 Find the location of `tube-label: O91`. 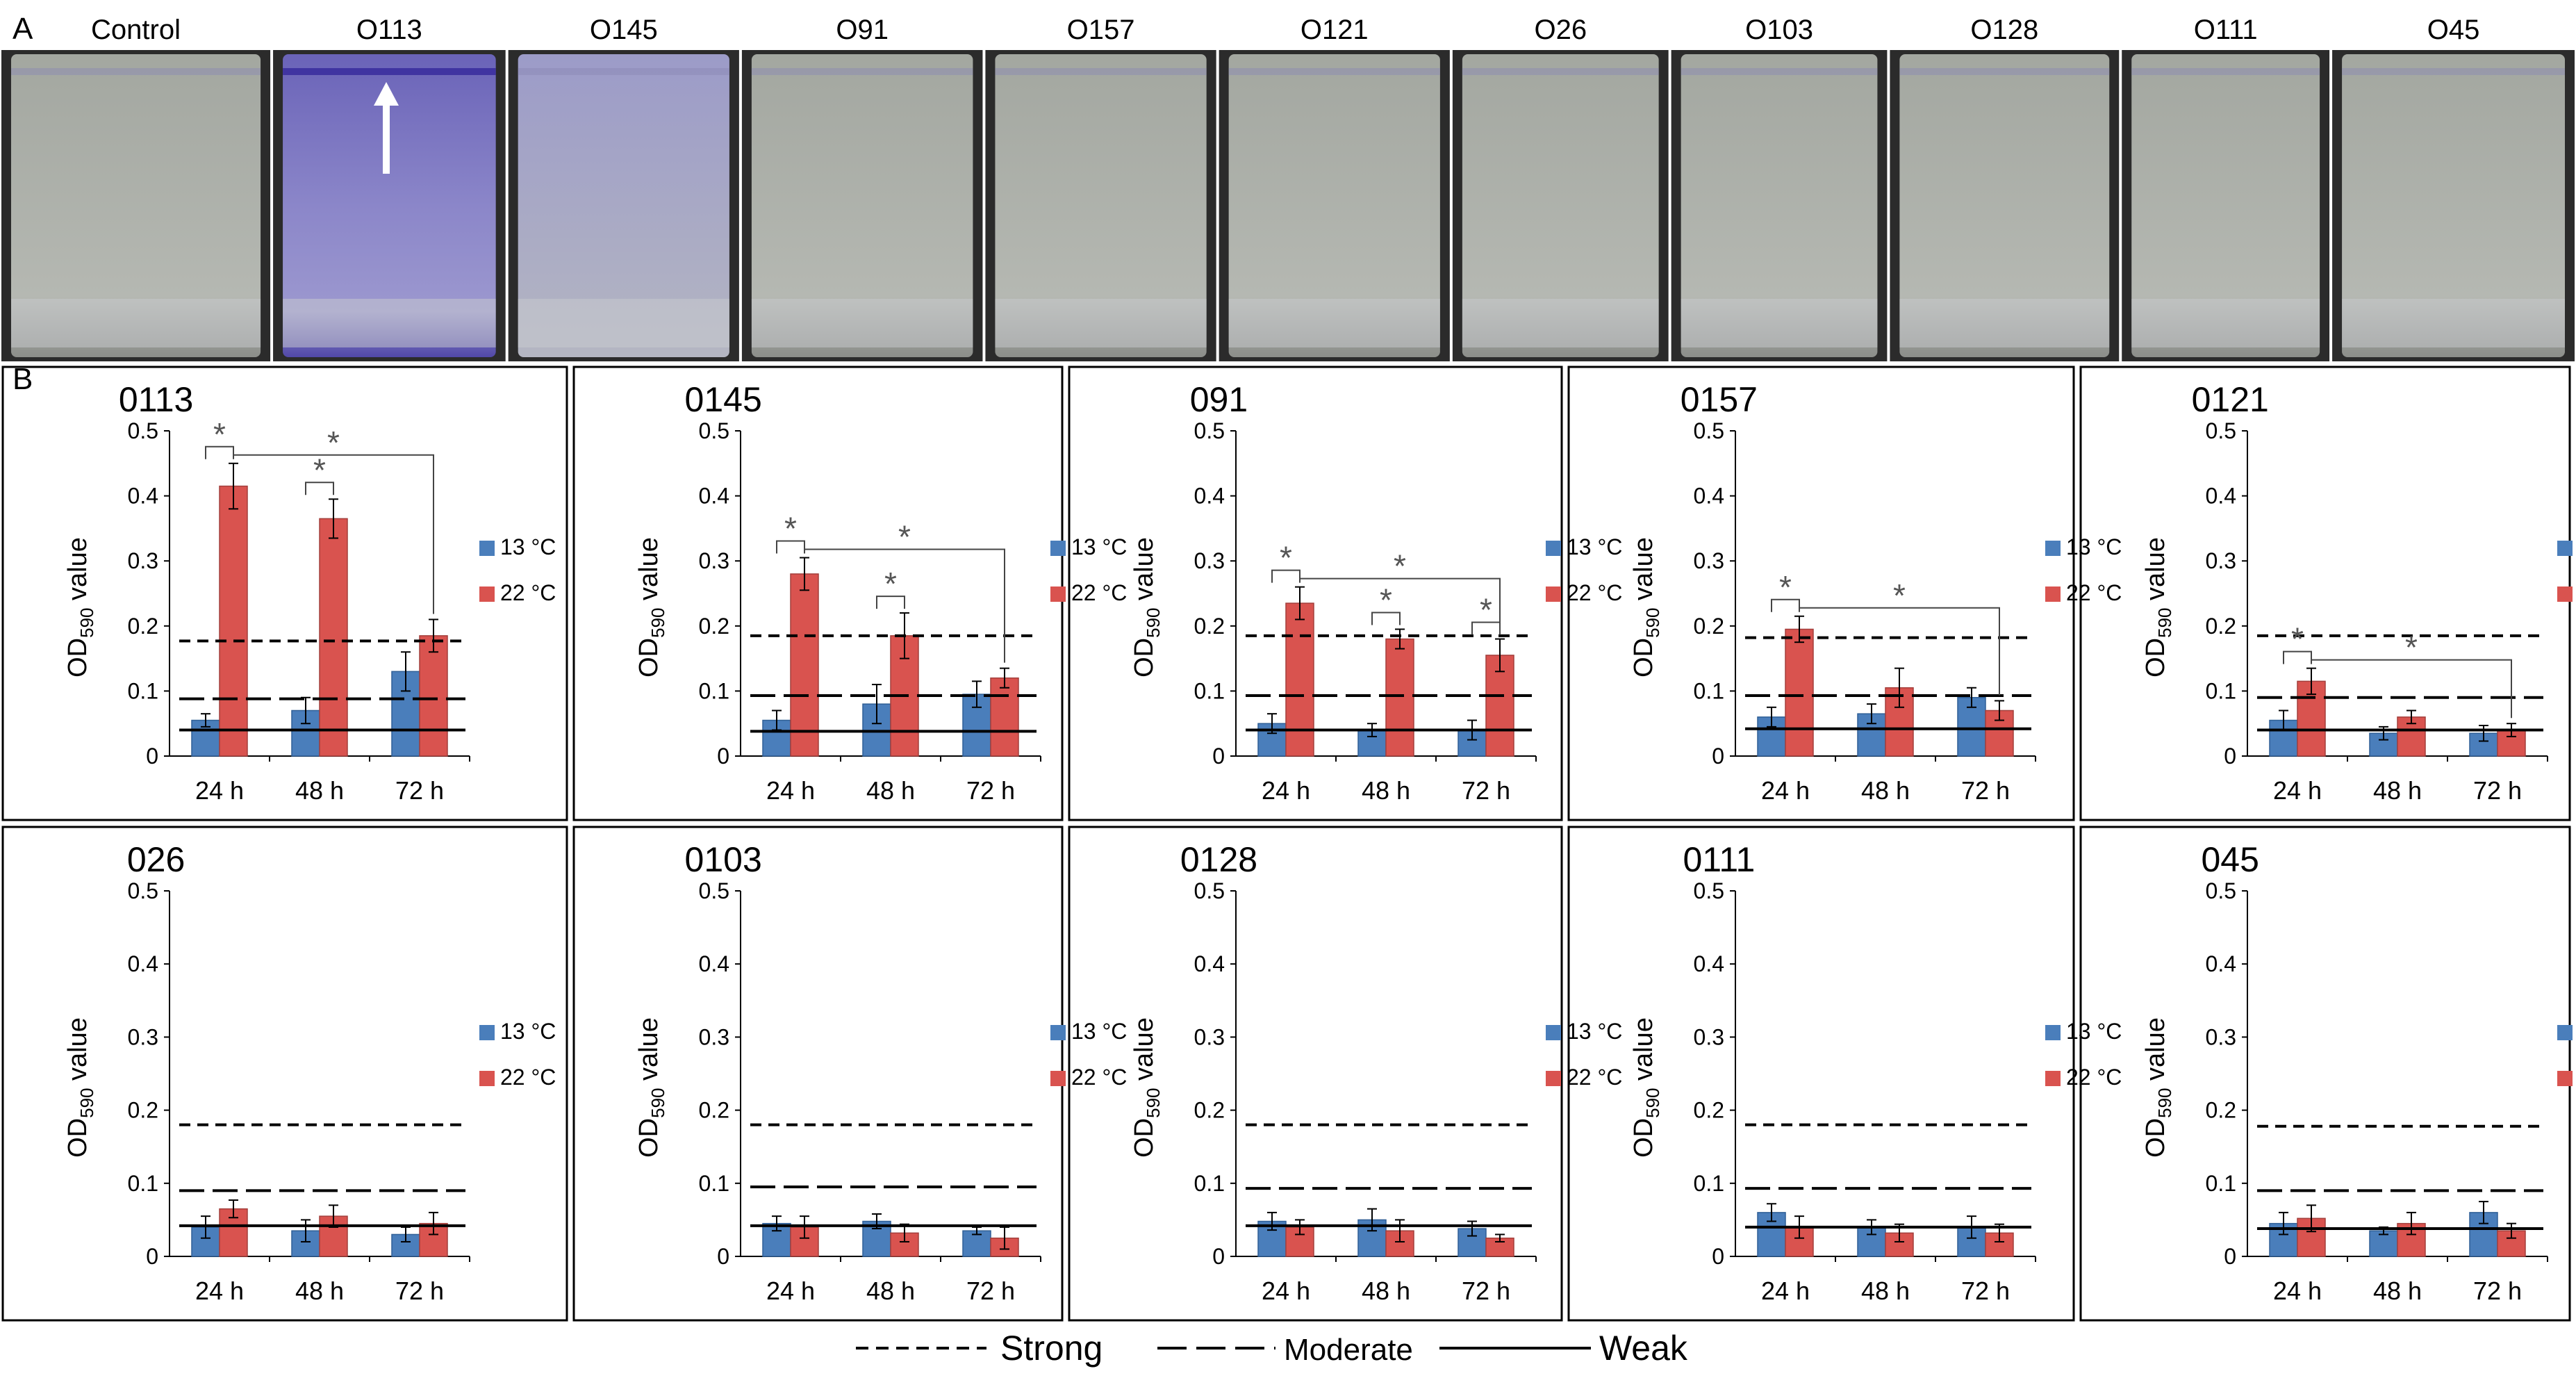

tube-label: O91 is located at coordinates (862, 30).